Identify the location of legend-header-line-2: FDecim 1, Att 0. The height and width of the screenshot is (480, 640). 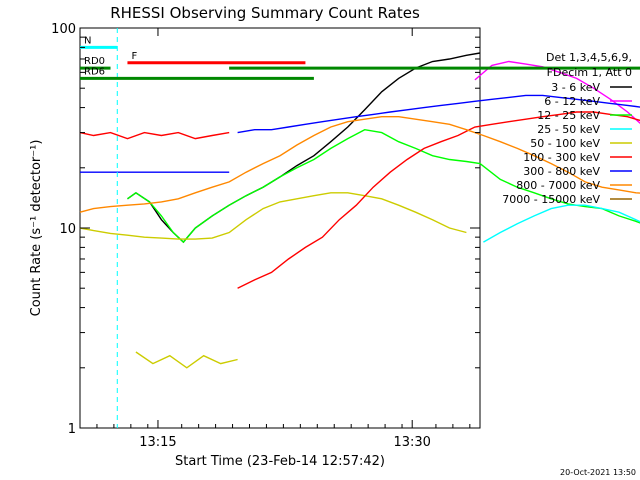
(589, 72).